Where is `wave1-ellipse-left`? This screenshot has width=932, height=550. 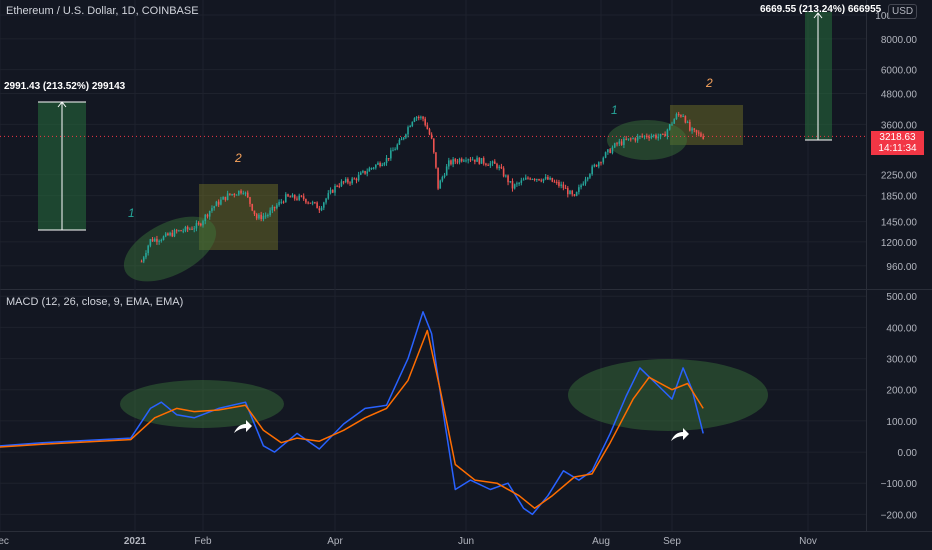
wave1-ellipse-left is located at coordinates (170, 249).